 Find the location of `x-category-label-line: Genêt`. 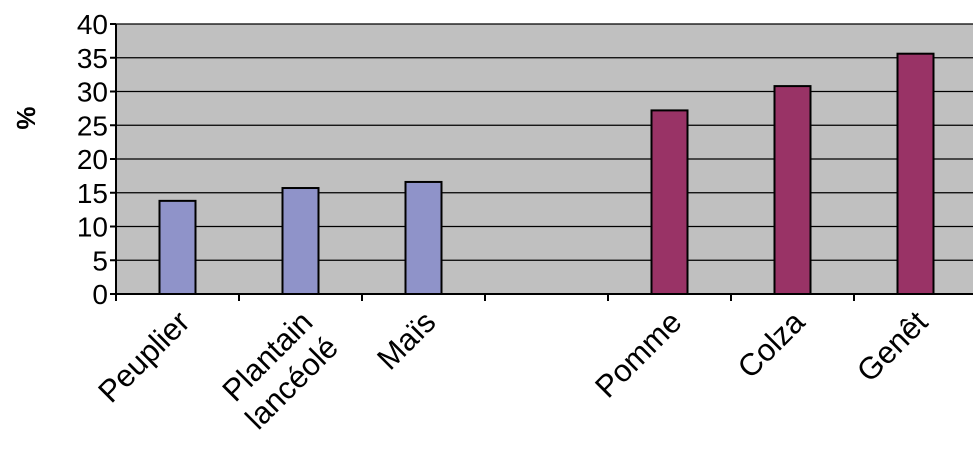

x-category-label-line: Genêt is located at coordinates (892, 346).